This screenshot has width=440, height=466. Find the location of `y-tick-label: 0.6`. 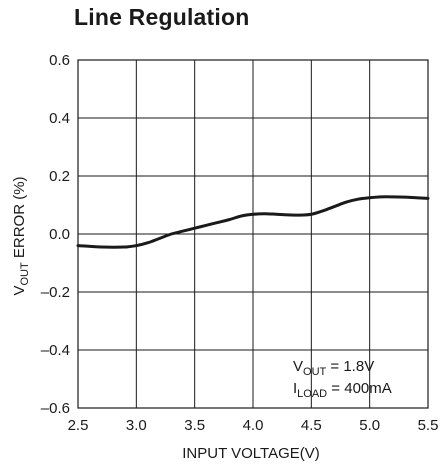

y-tick-label: 0.6 is located at coordinates (59, 60).